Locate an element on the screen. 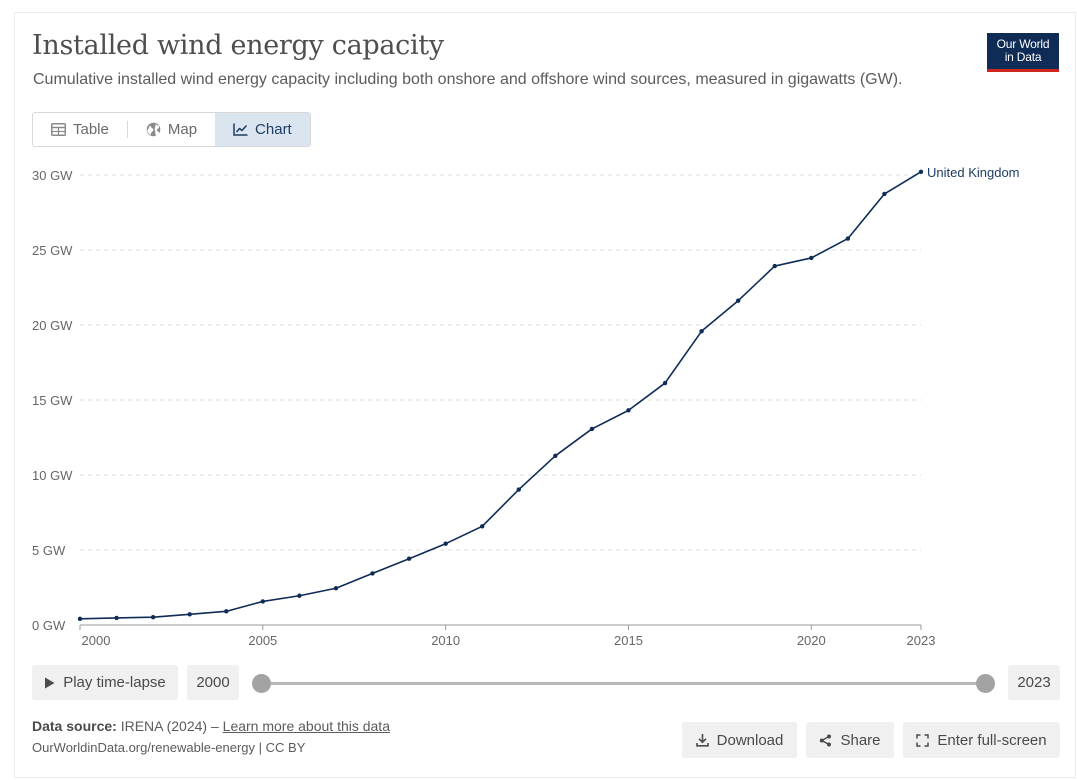  x-axis: 2000 2005 2010 2015 2020 2023 is located at coordinates (507, 636).